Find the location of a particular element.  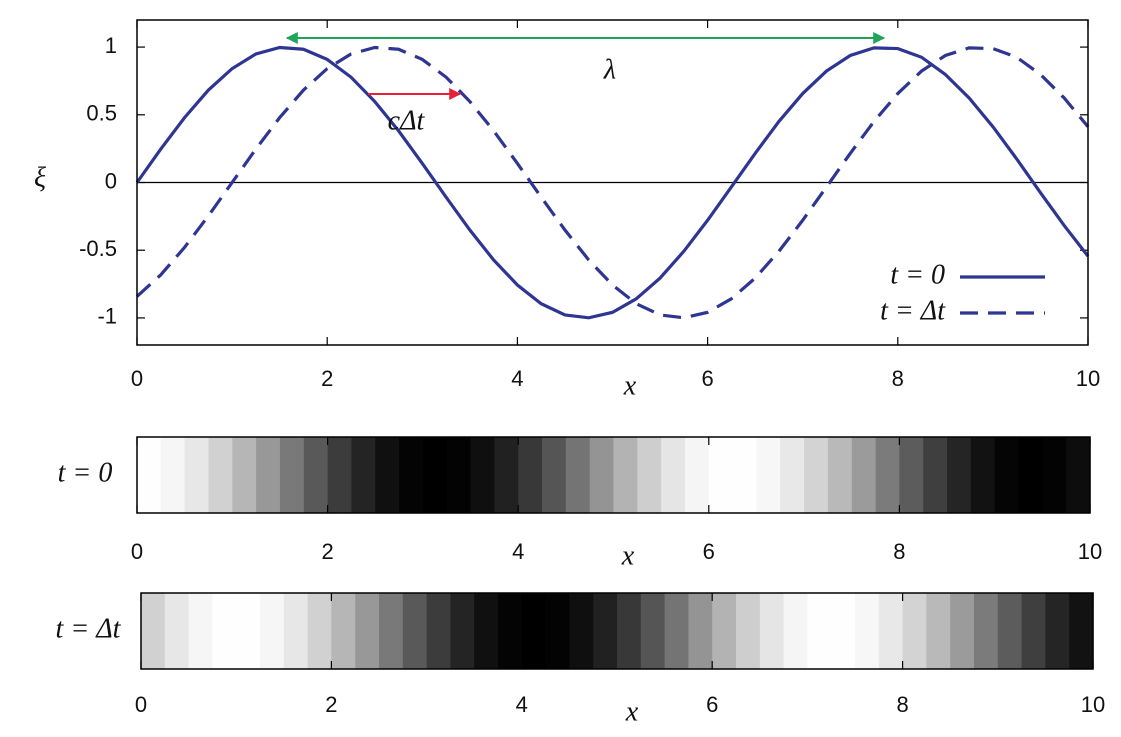

y-tick-label: -1 is located at coordinates (107, 316).